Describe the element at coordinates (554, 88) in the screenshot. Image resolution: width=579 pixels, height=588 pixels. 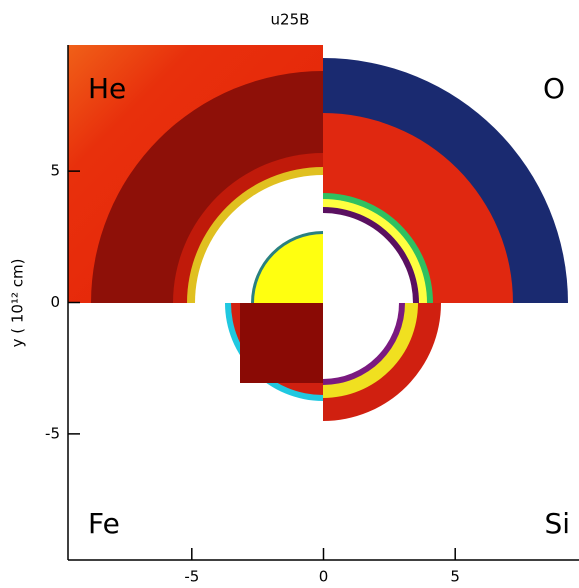
I see `panel-label: O` at that location.